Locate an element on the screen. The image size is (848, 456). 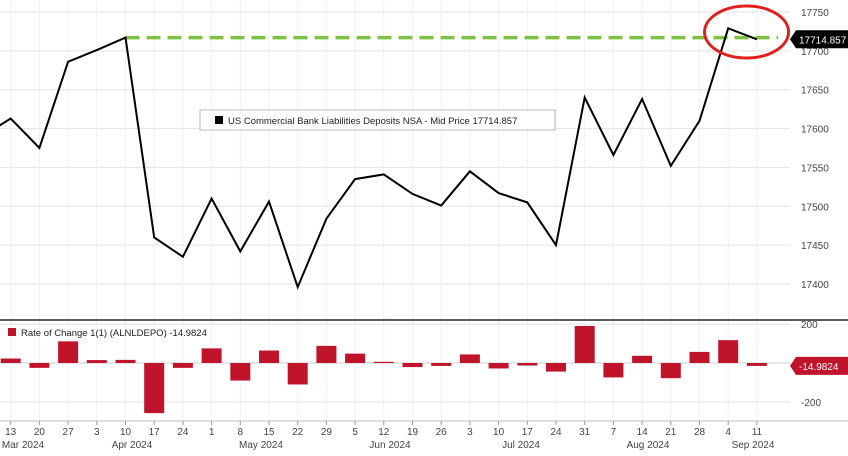
x-month-label: Aug 2024 is located at coordinates (648, 445).